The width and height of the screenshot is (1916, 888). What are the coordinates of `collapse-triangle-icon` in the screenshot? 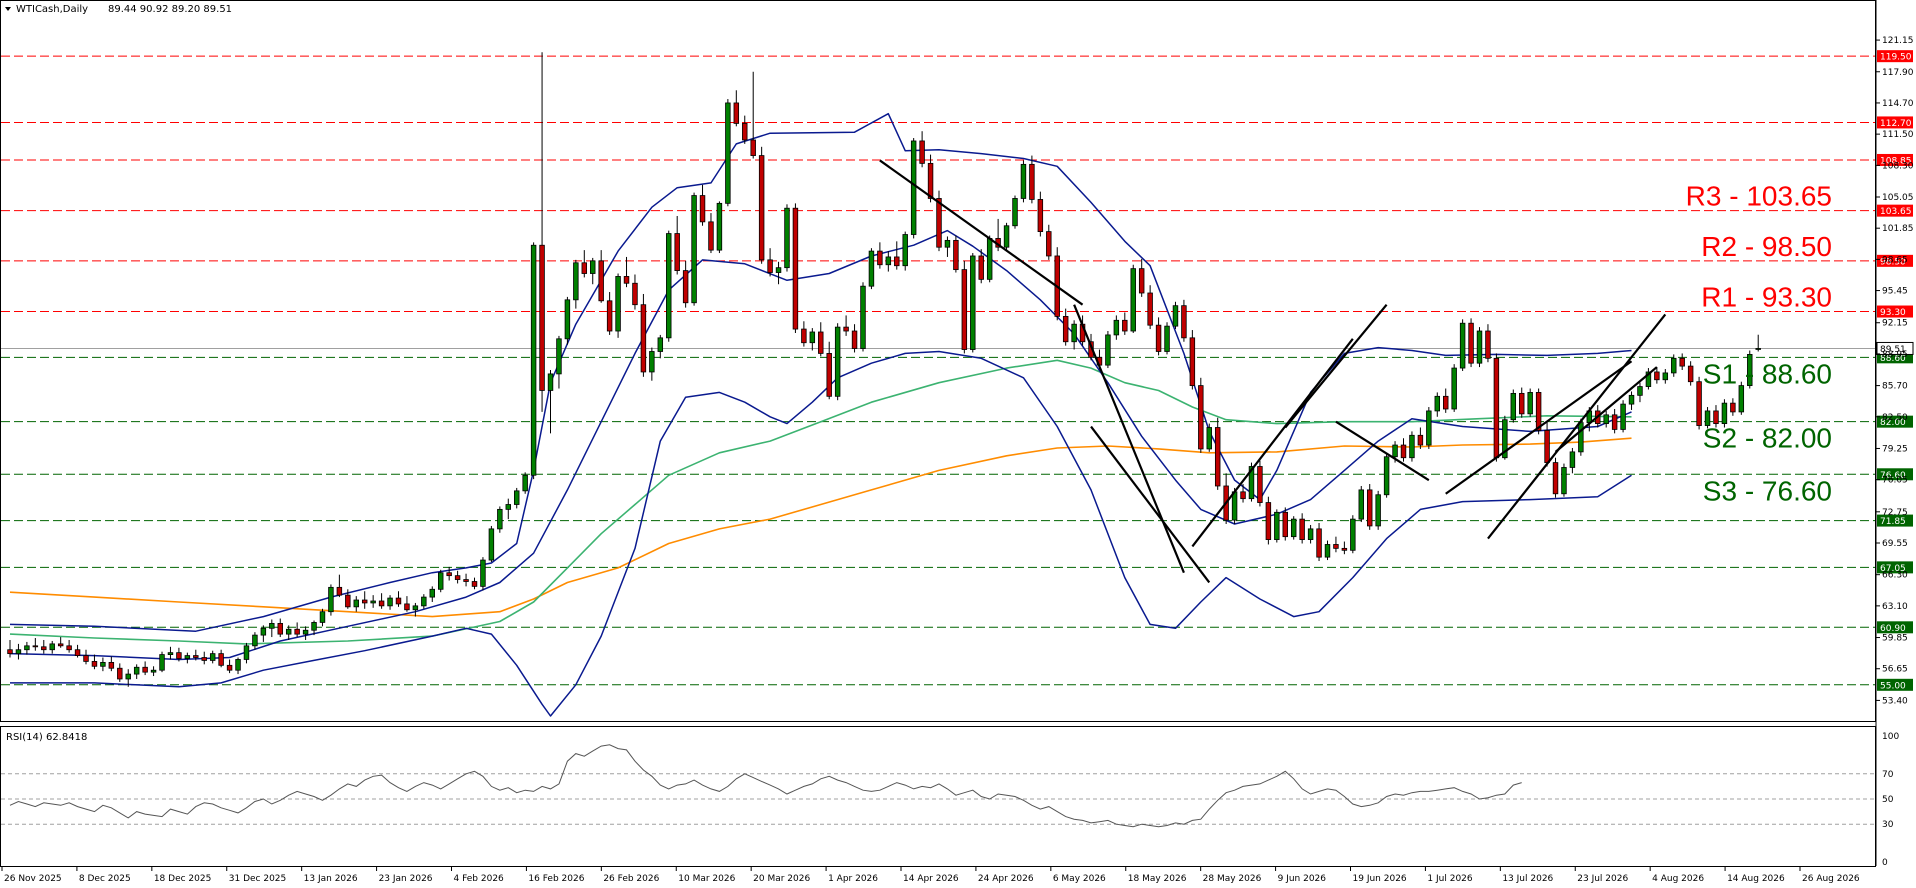 It's located at (8, 9).